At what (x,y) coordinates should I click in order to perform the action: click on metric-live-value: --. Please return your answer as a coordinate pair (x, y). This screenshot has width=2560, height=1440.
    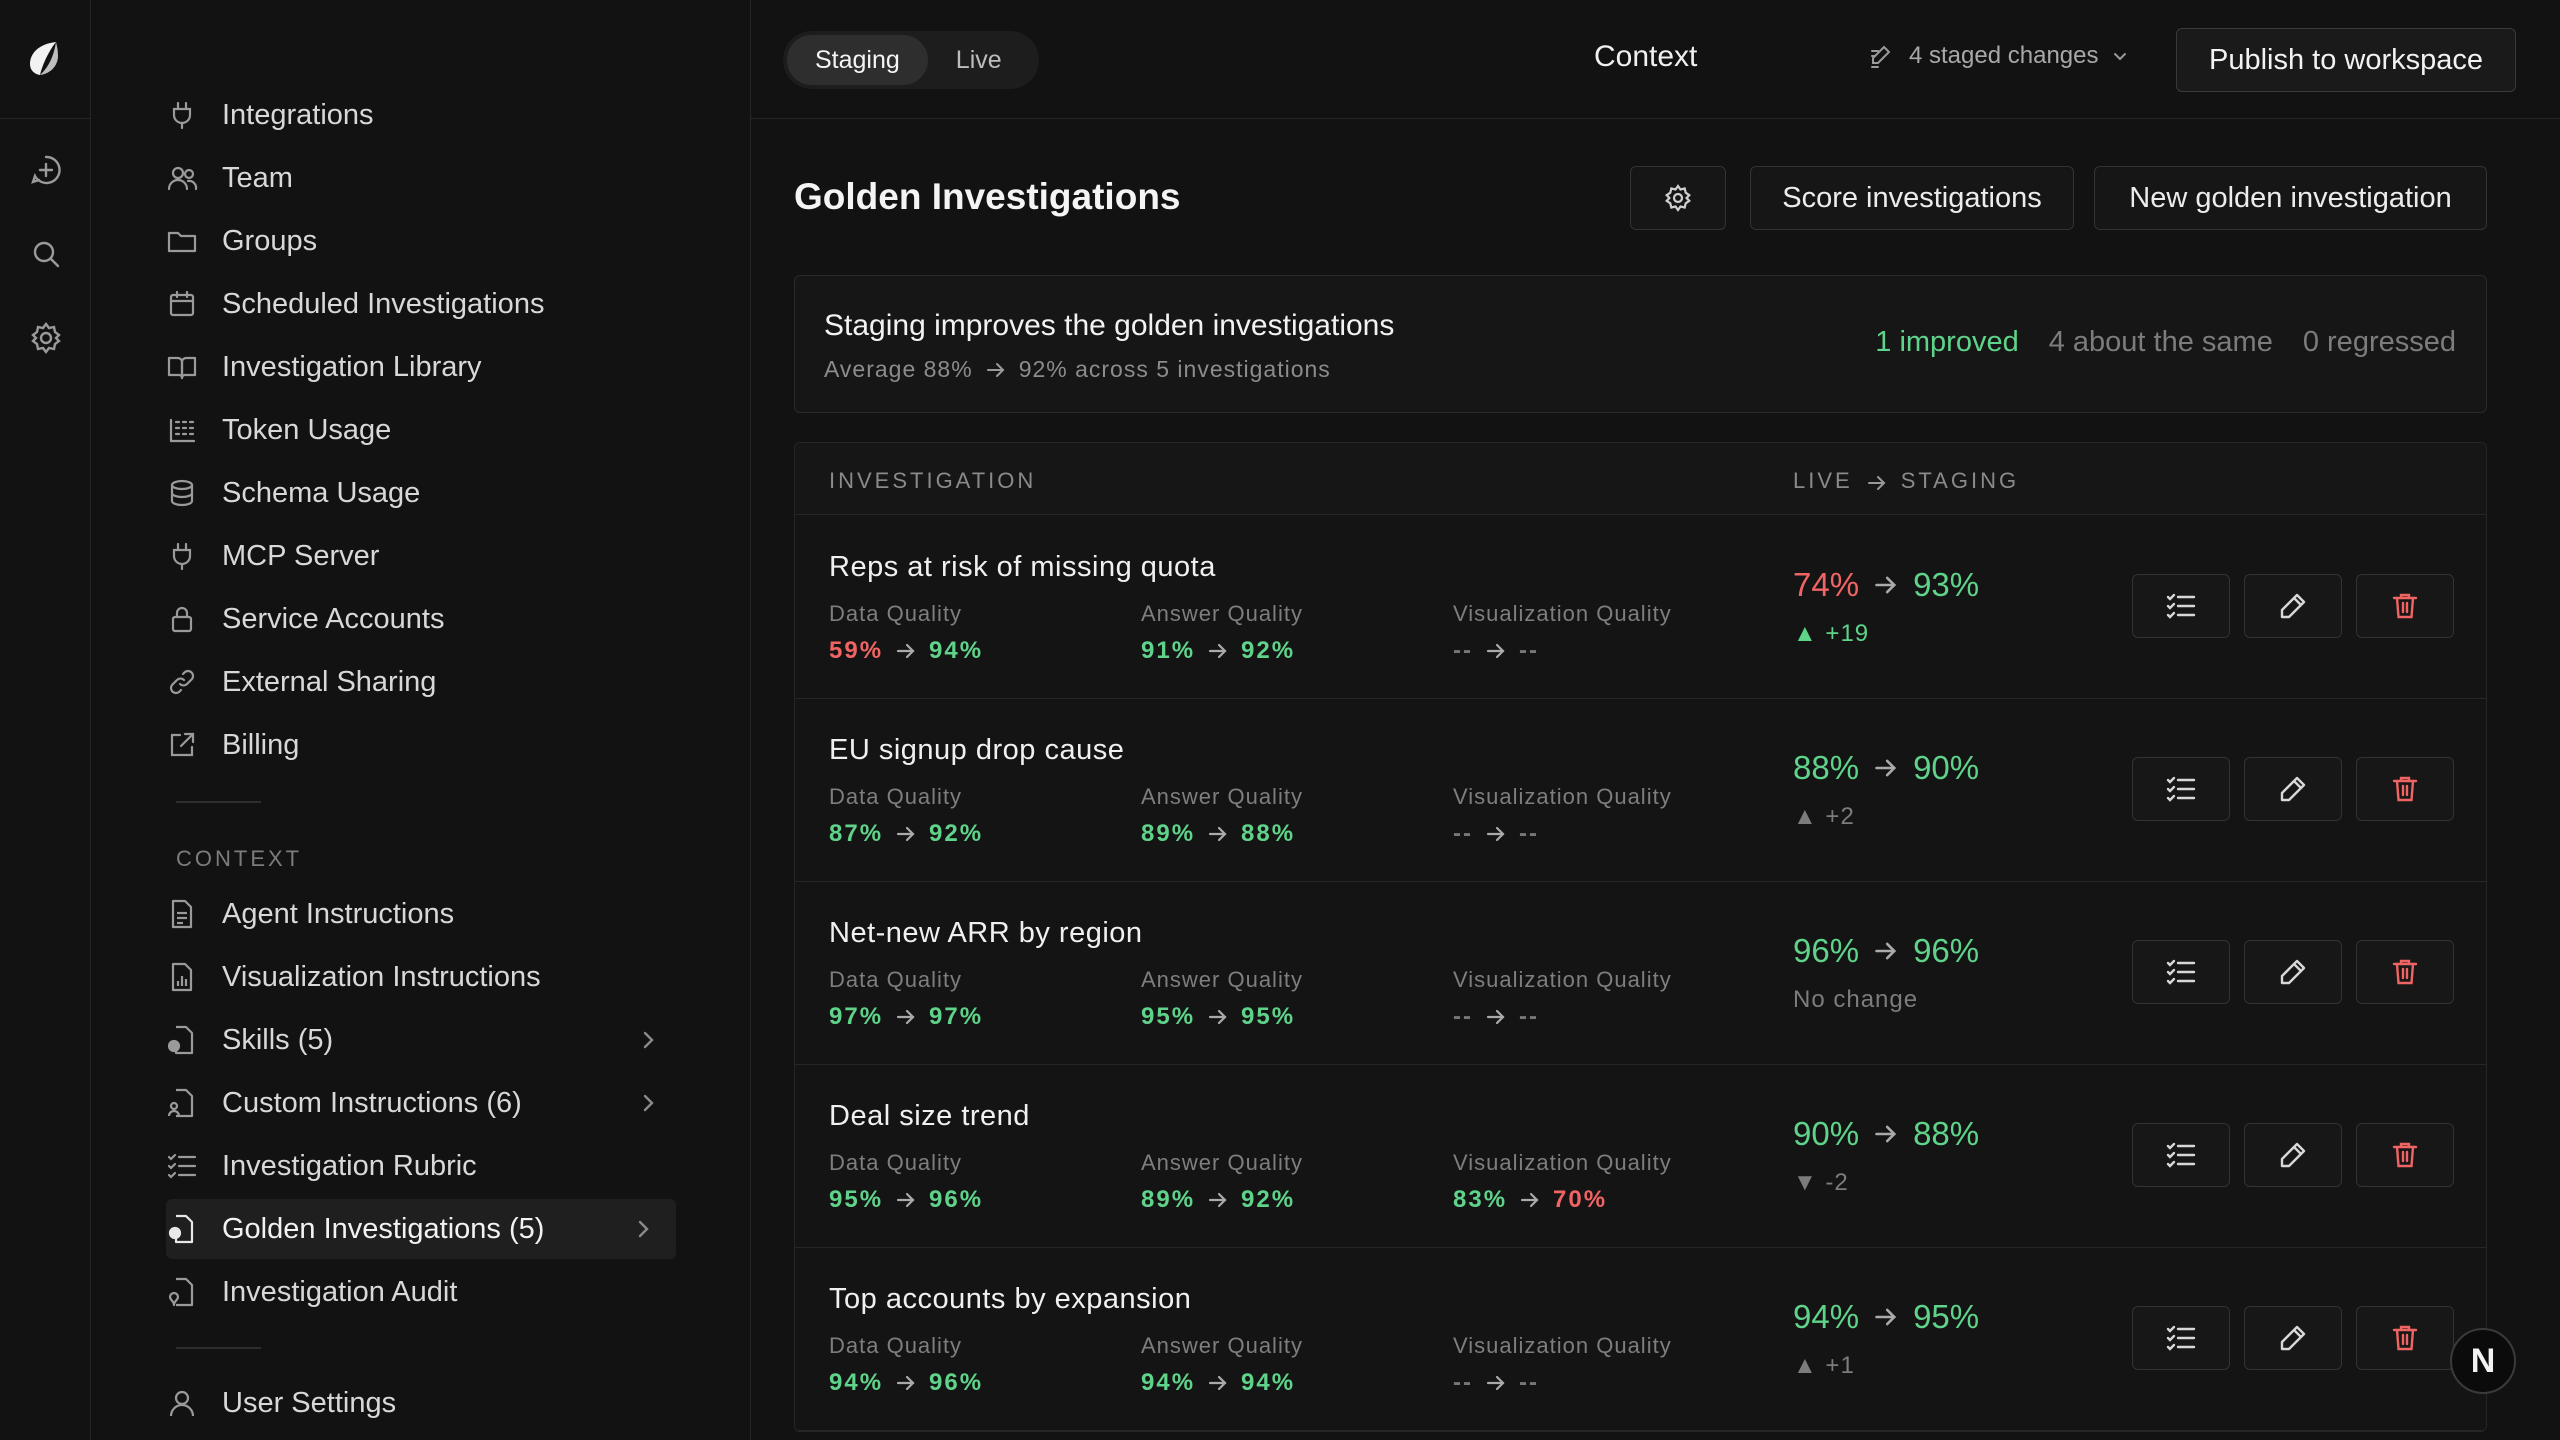
    Looking at the image, I should click on (1463, 650).